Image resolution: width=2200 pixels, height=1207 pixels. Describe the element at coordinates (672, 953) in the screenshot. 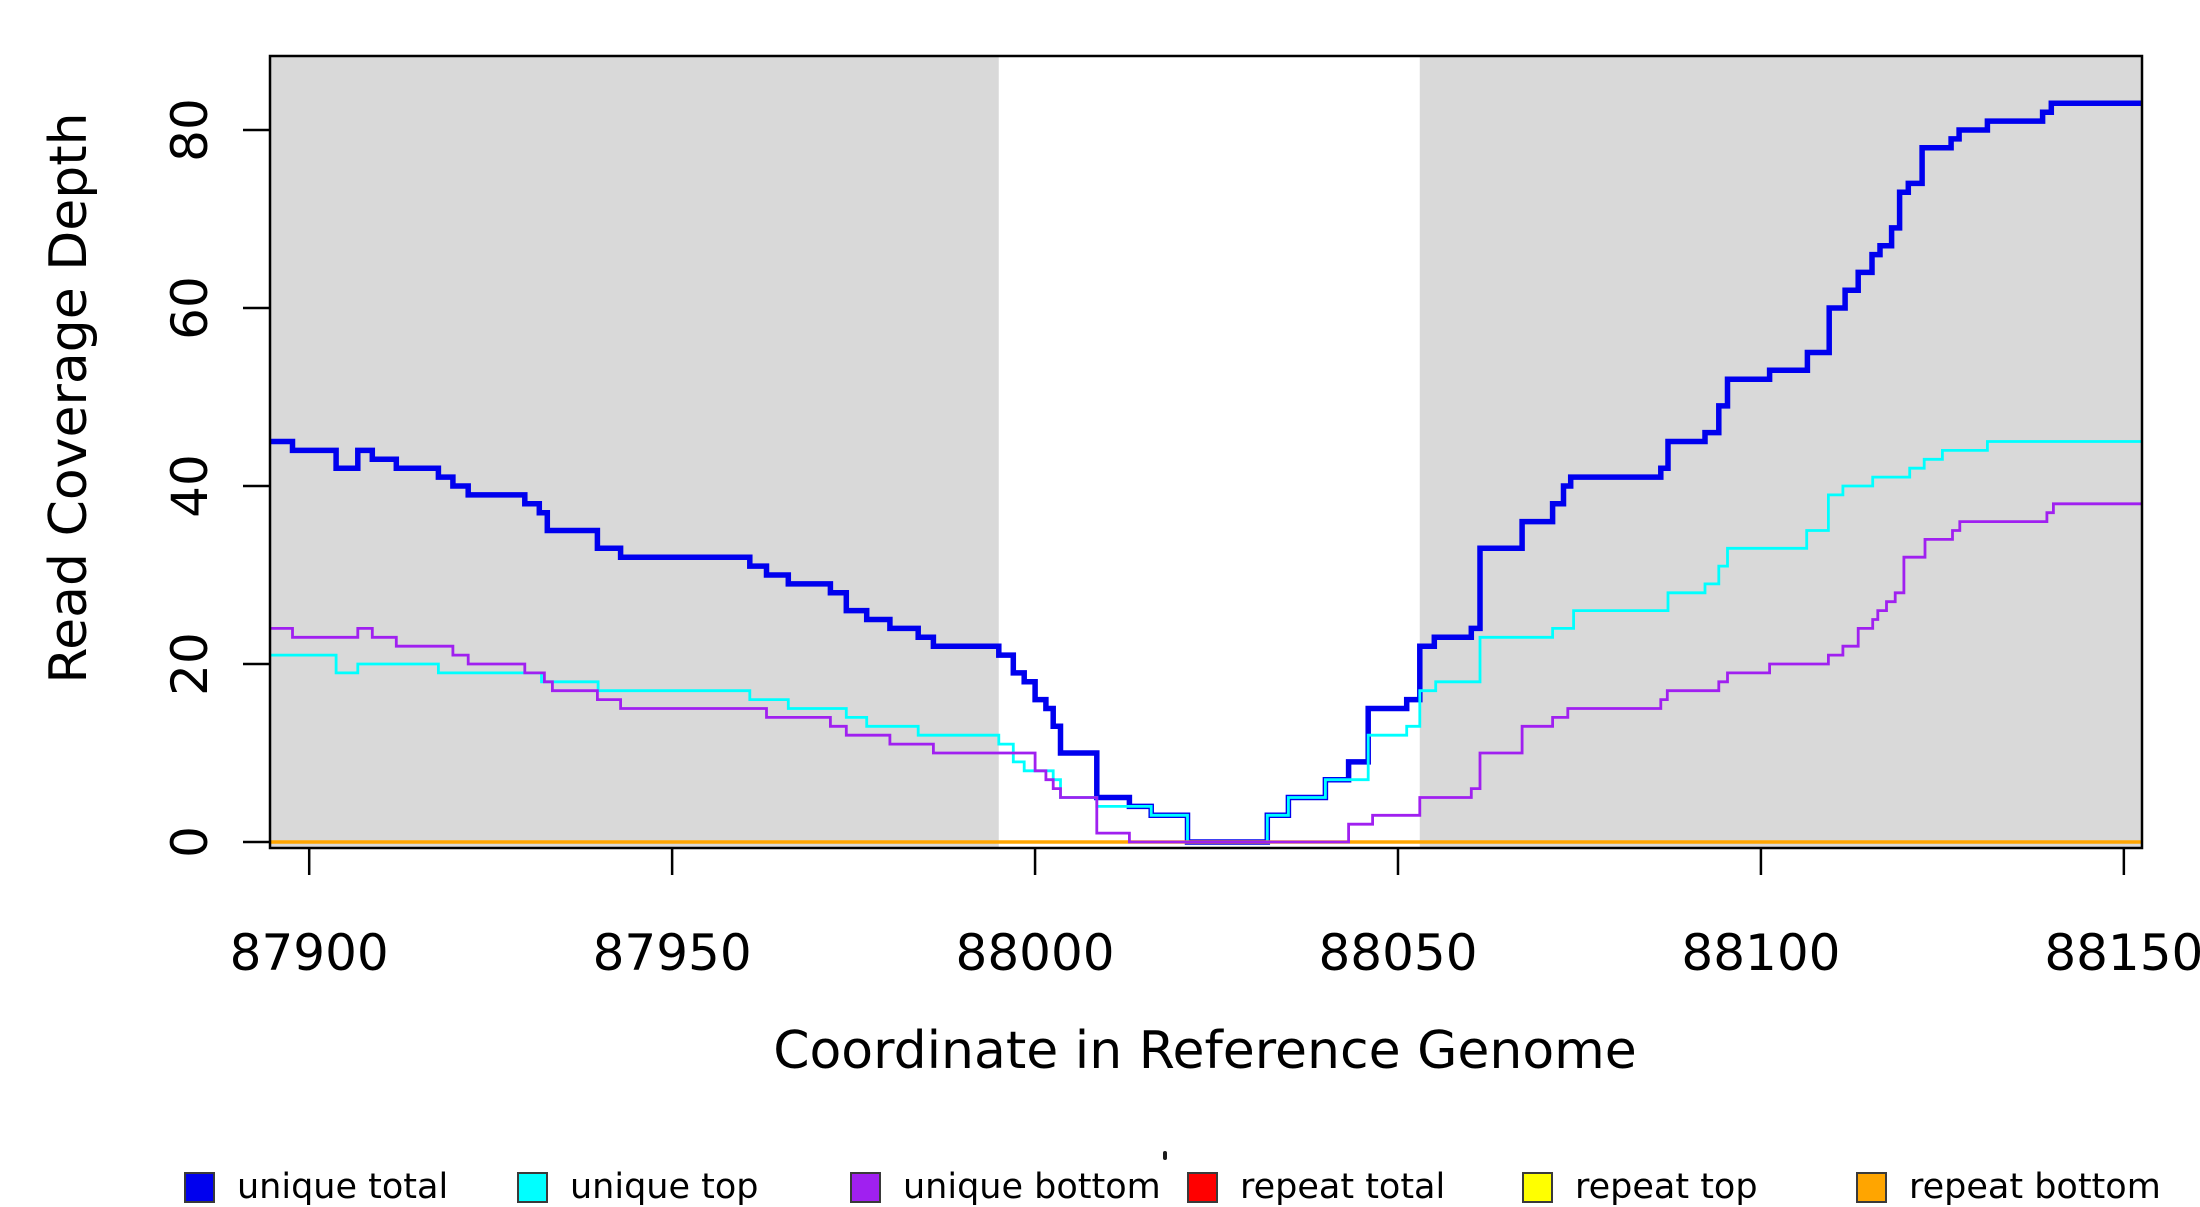

I see `x-tick-label: 87950` at that location.